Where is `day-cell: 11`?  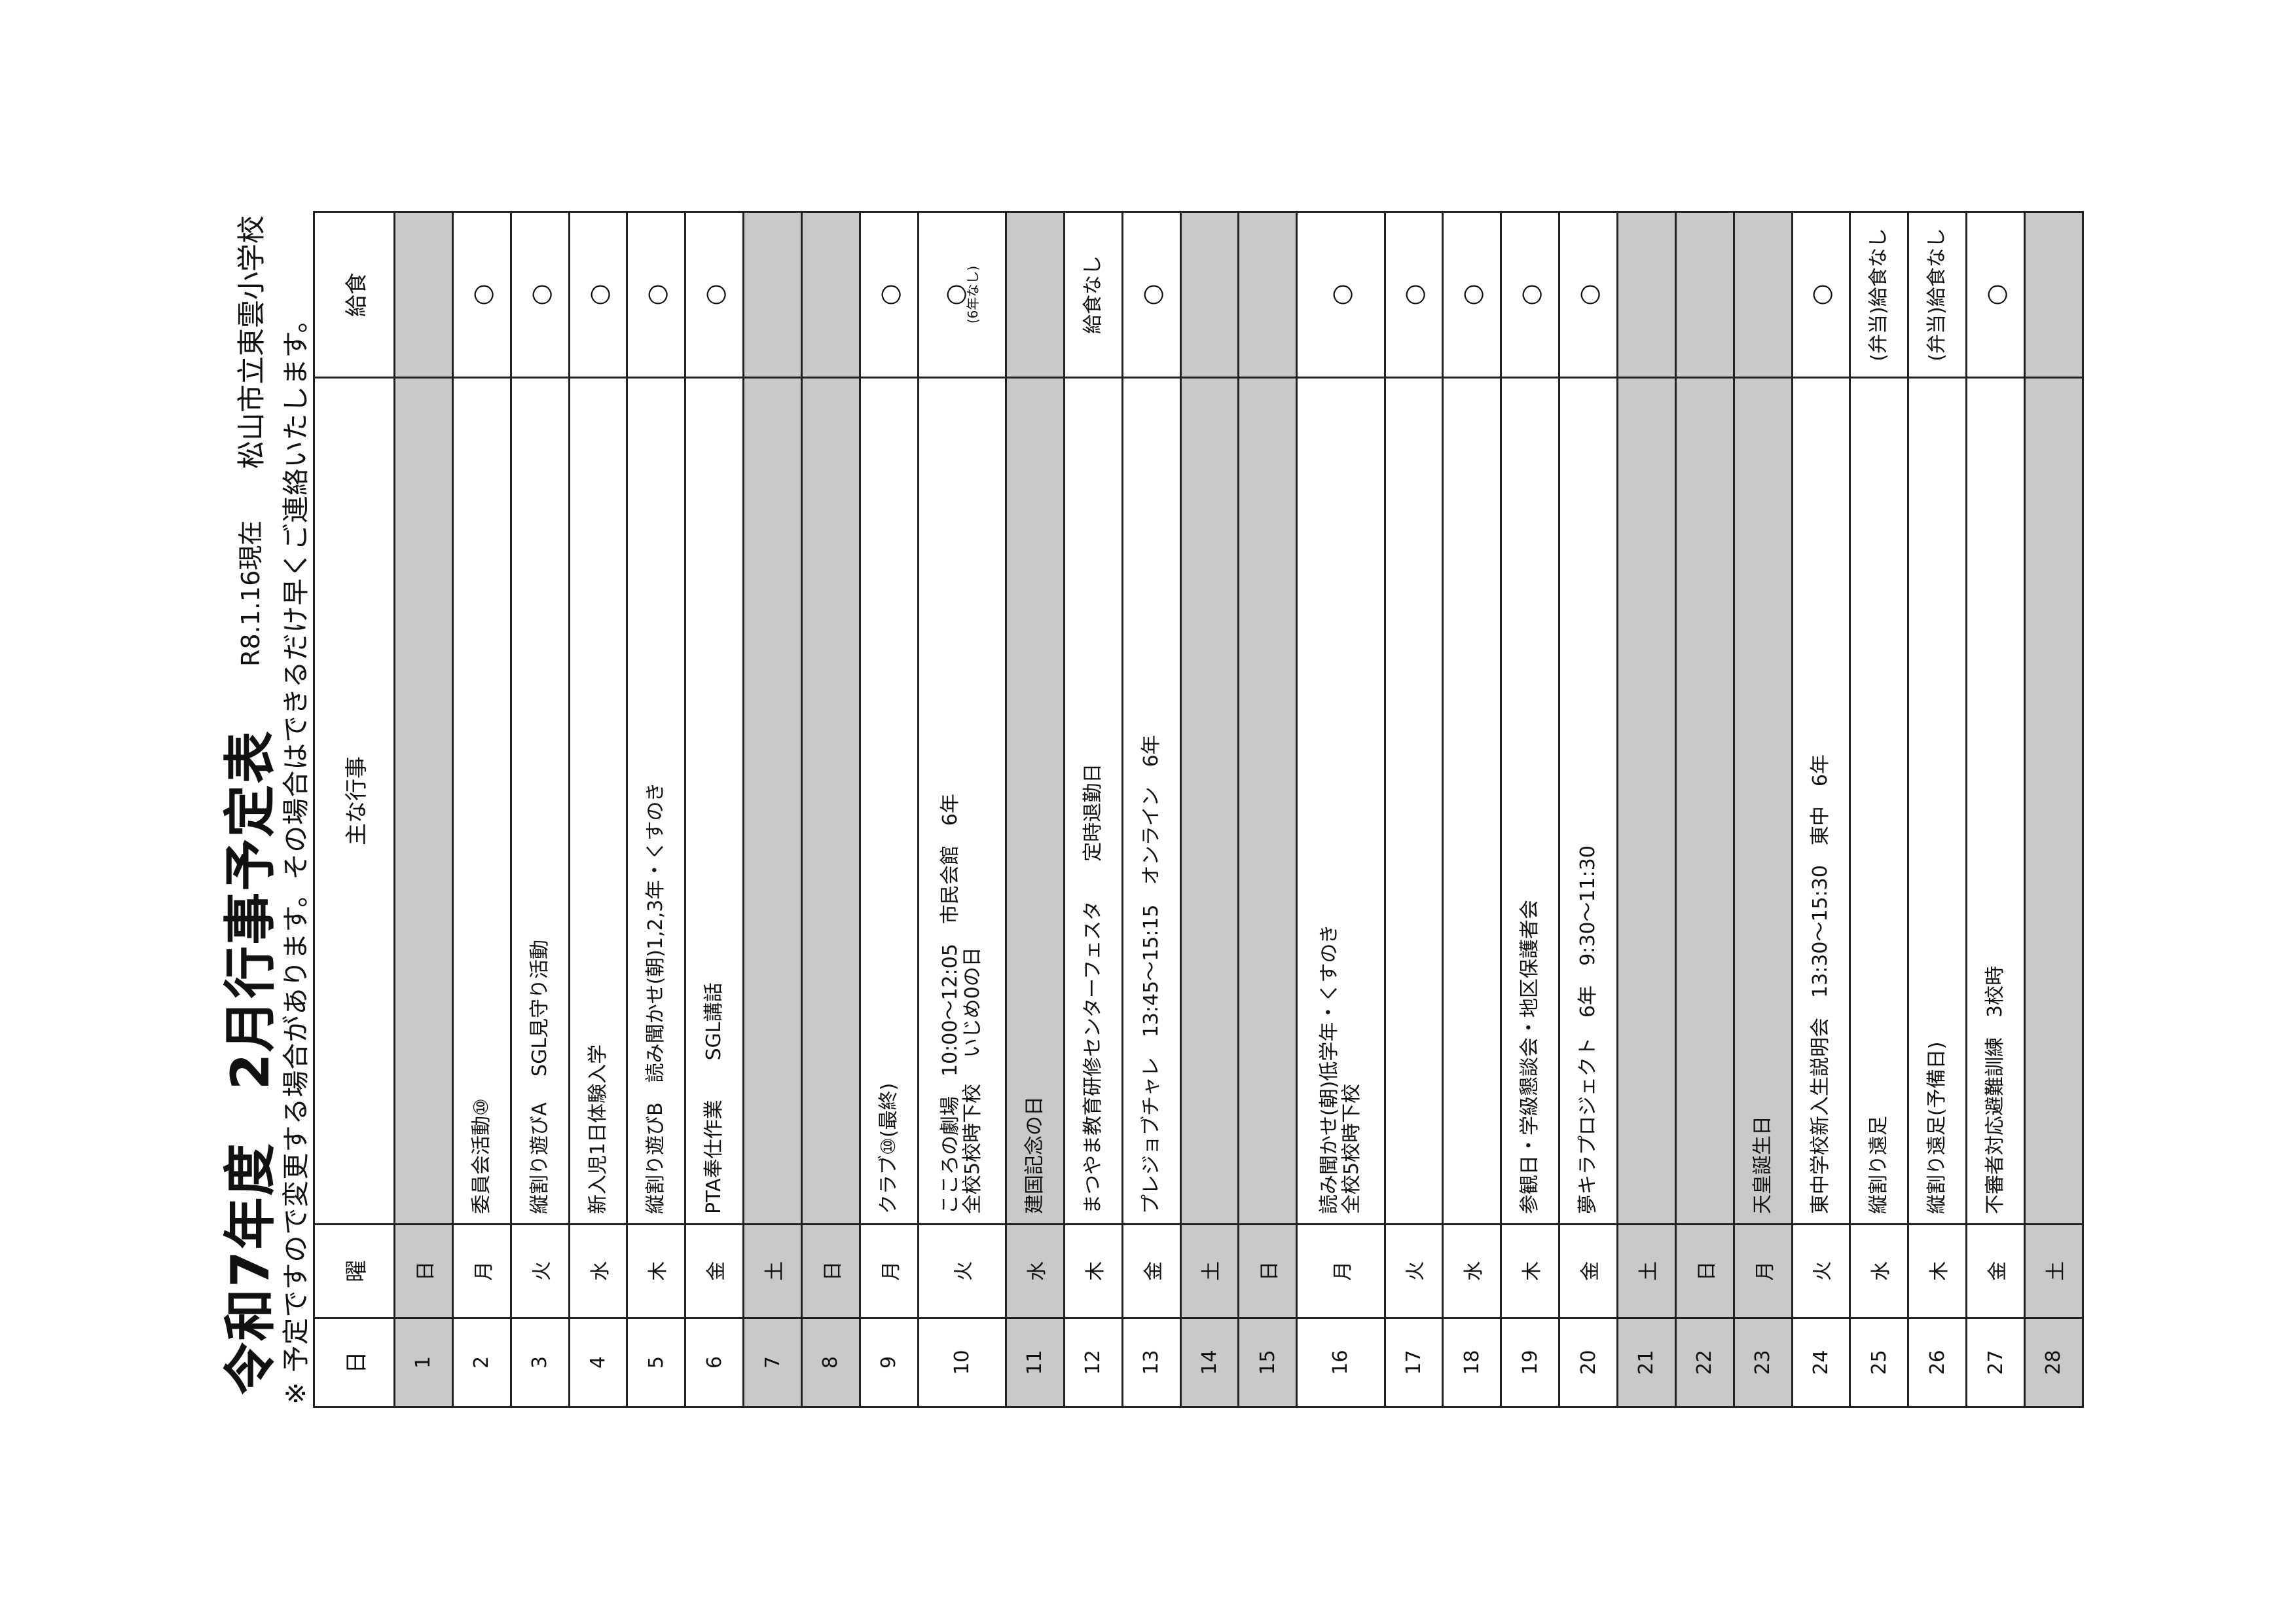 day-cell: 11 is located at coordinates (1035, 1362).